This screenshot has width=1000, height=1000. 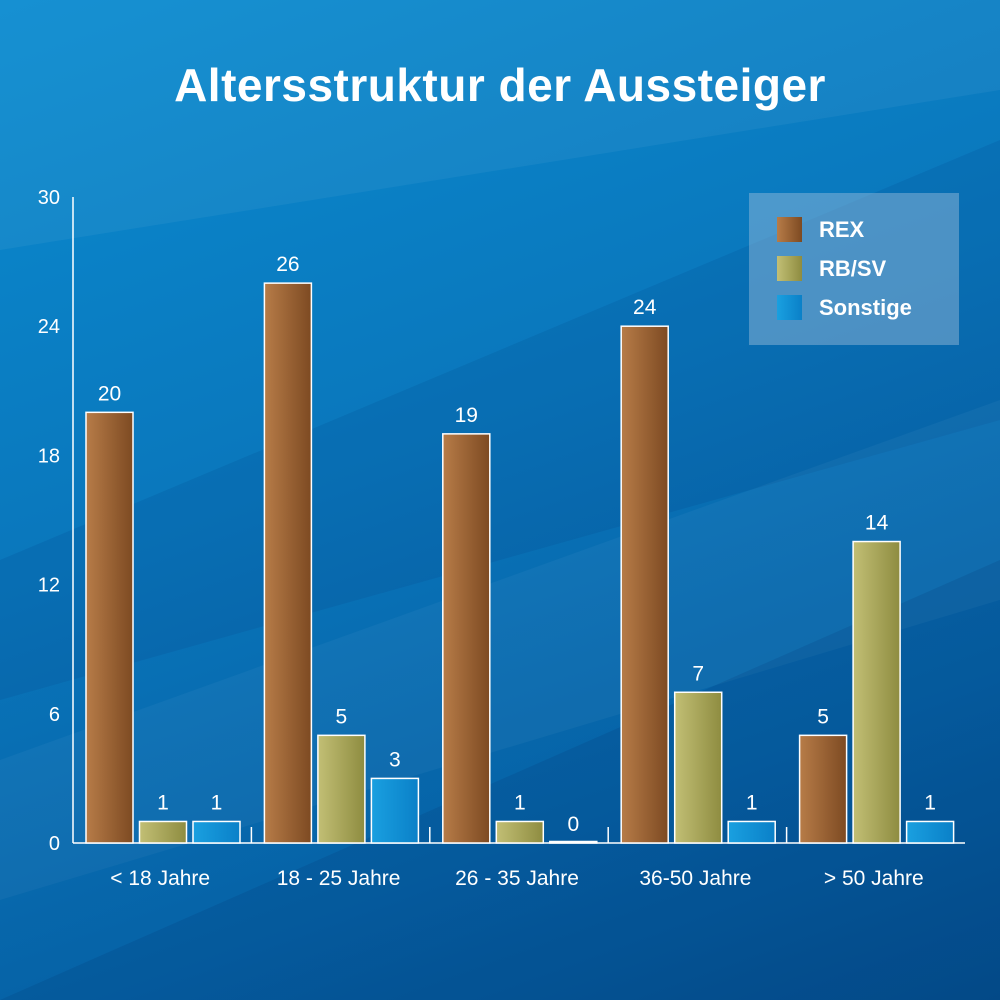 What do you see at coordinates (573, 824) in the screenshot?
I see `data-label: 0` at bounding box center [573, 824].